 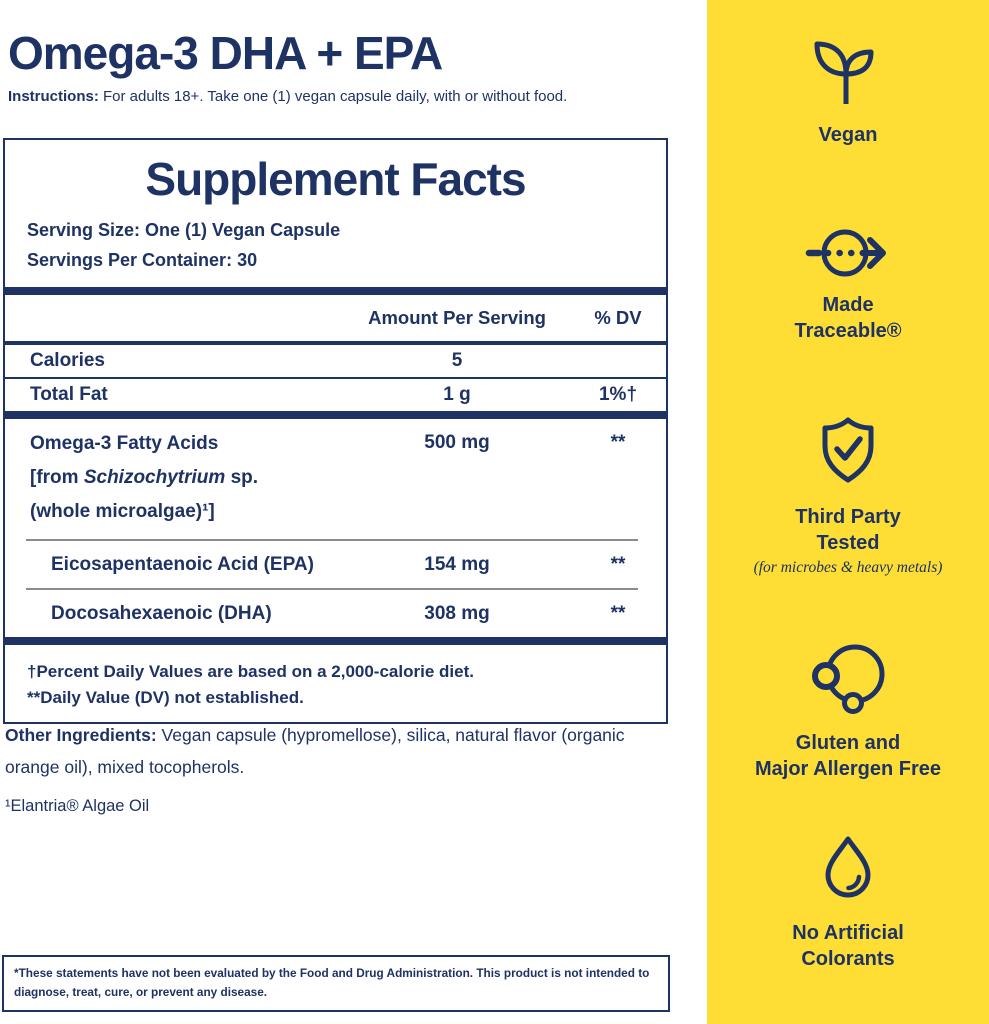 I want to click on instructions-label: Instructions:, so click(x=53, y=96).